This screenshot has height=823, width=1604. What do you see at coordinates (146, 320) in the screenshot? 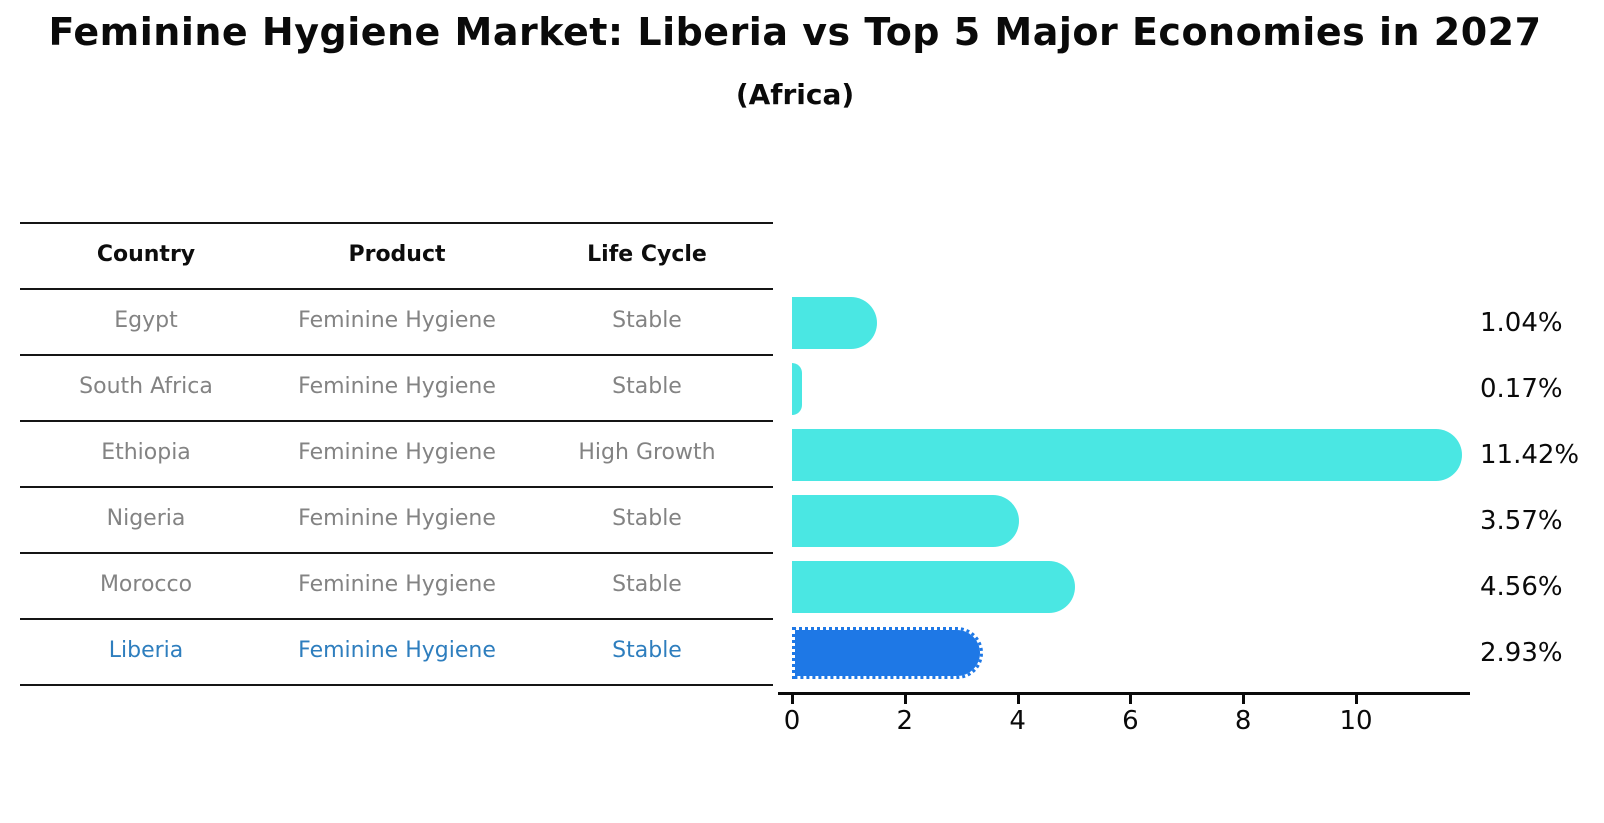
I see `cell-country: Egypt` at bounding box center [146, 320].